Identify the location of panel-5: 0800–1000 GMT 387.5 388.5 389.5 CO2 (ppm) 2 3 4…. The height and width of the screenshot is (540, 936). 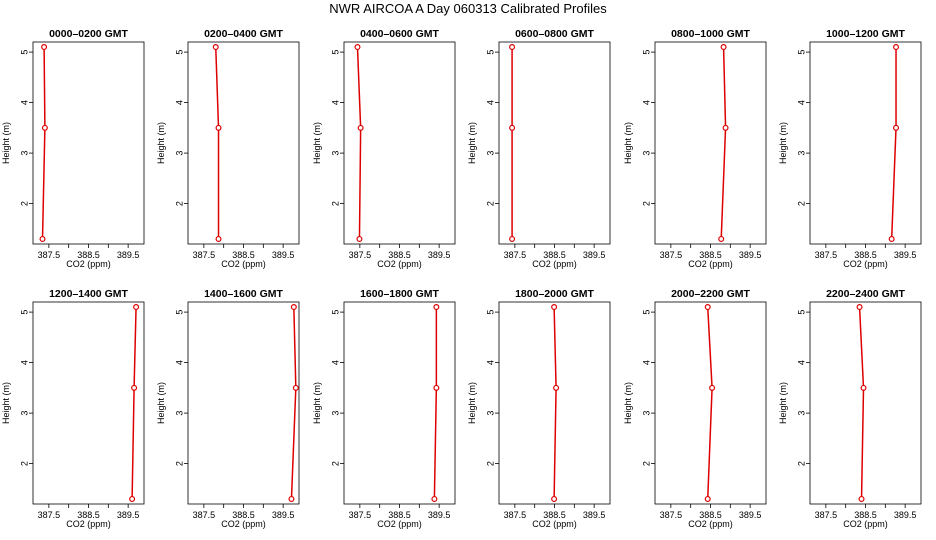
(695, 148).